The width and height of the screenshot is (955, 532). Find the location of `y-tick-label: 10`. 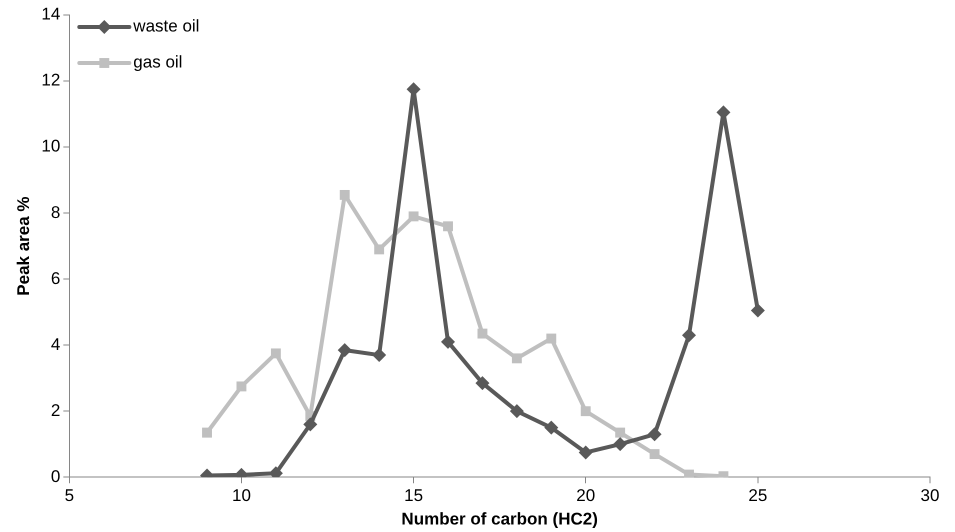

y-tick-label: 10 is located at coordinates (50, 146).